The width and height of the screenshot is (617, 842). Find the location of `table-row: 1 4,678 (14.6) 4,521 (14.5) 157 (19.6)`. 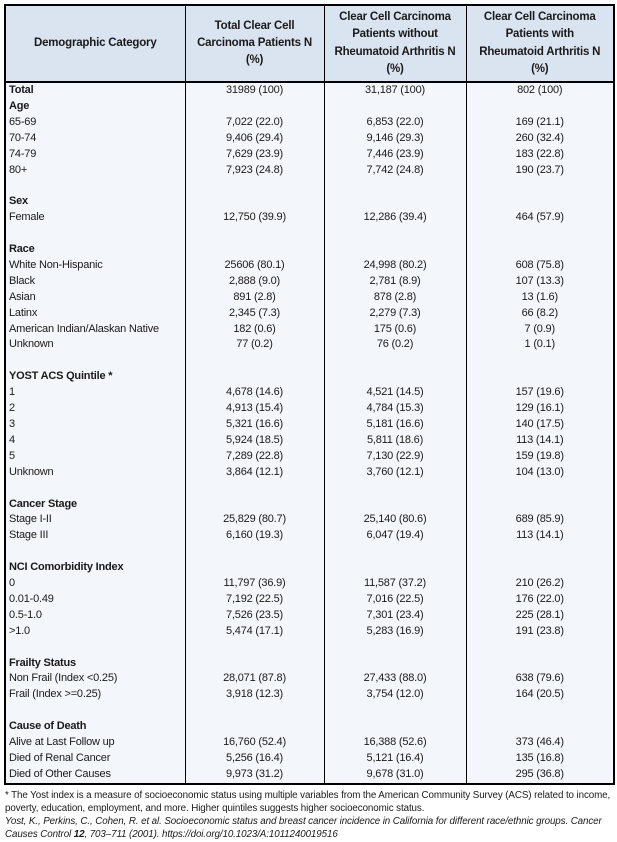

table-row: 1 4,678 (14.6) 4,521 (14.5) 157 (19.6) is located at coordinates (309, 393).